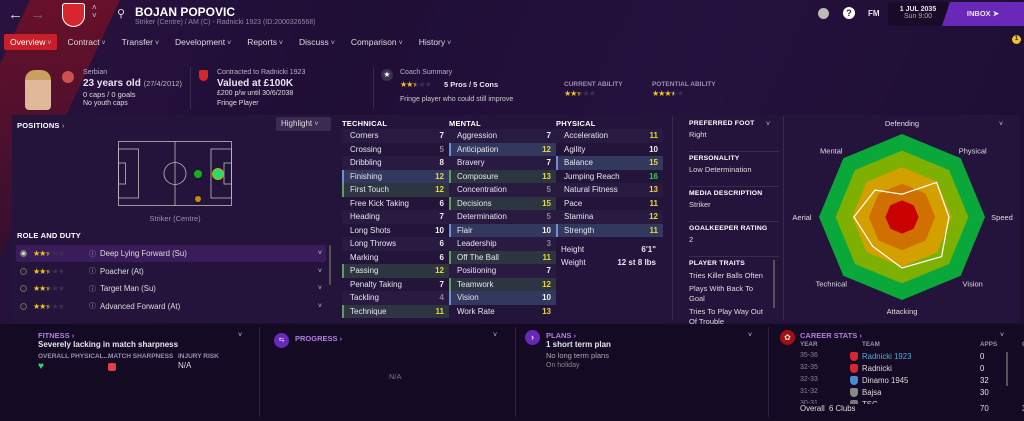 The height and width of the screenshot is (421, 1024). What do you see at coordinates (502, 284) in the screenshot?
I see `attribute-row: Teamwork 12` at bounding box center [502, 284].